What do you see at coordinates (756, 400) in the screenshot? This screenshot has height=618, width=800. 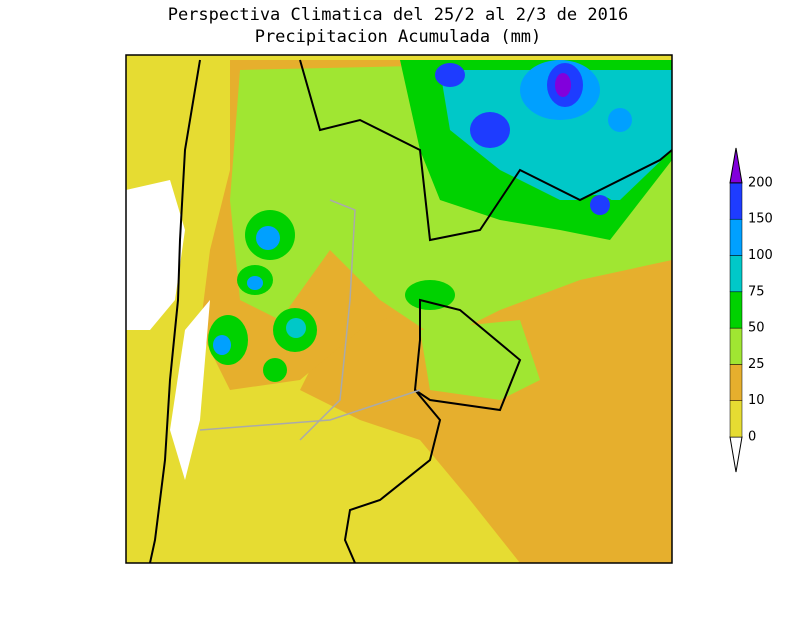 I see `colorbar-label: 10` at bounding box center [756, 400].